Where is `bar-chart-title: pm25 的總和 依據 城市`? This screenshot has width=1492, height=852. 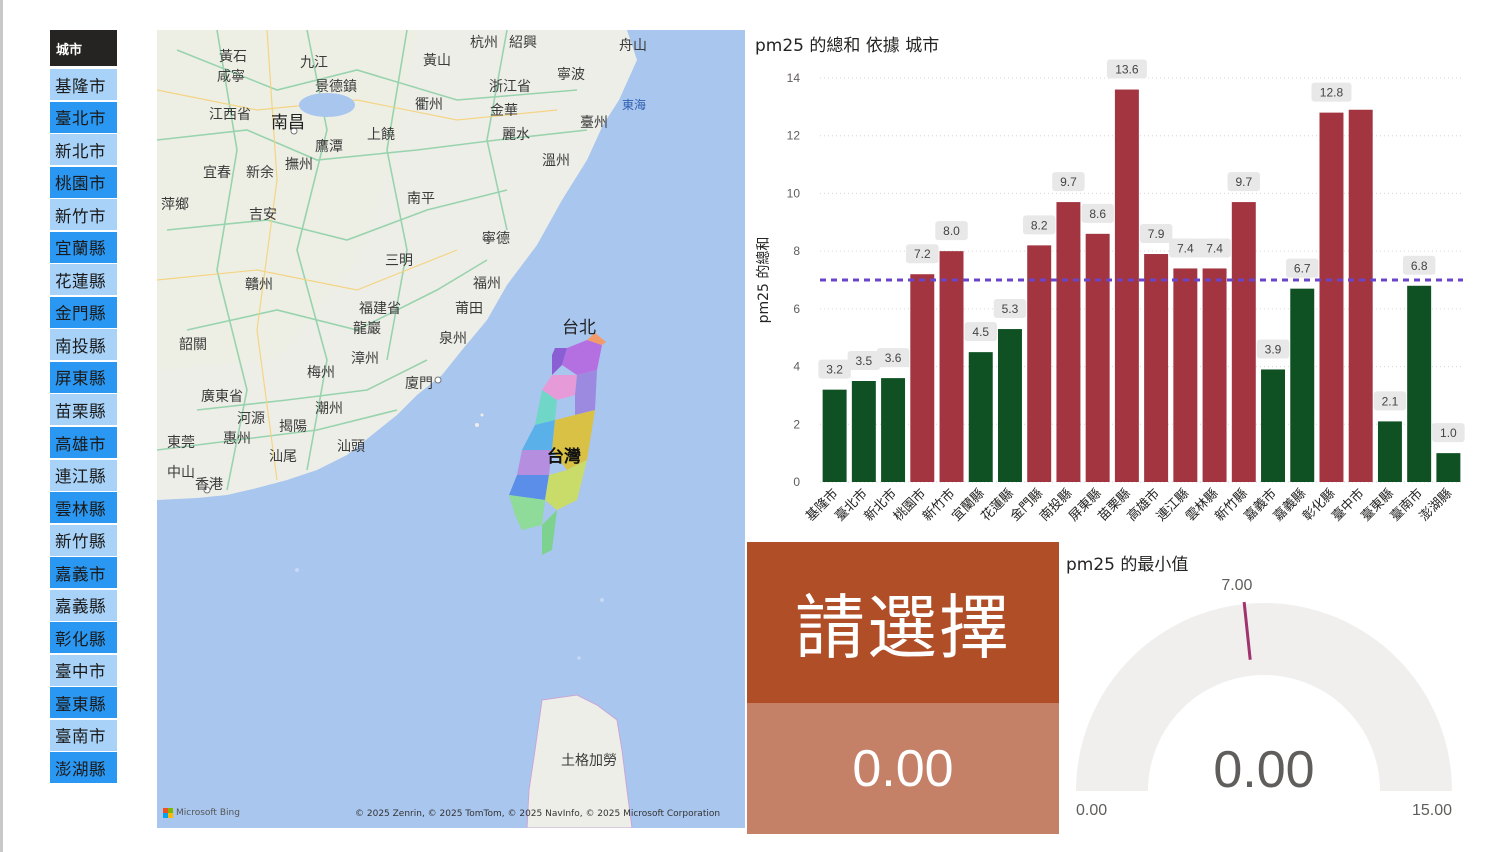
bar-chart-title: pm25 的總和 依據 城市 is located at coordinates (847, 46).